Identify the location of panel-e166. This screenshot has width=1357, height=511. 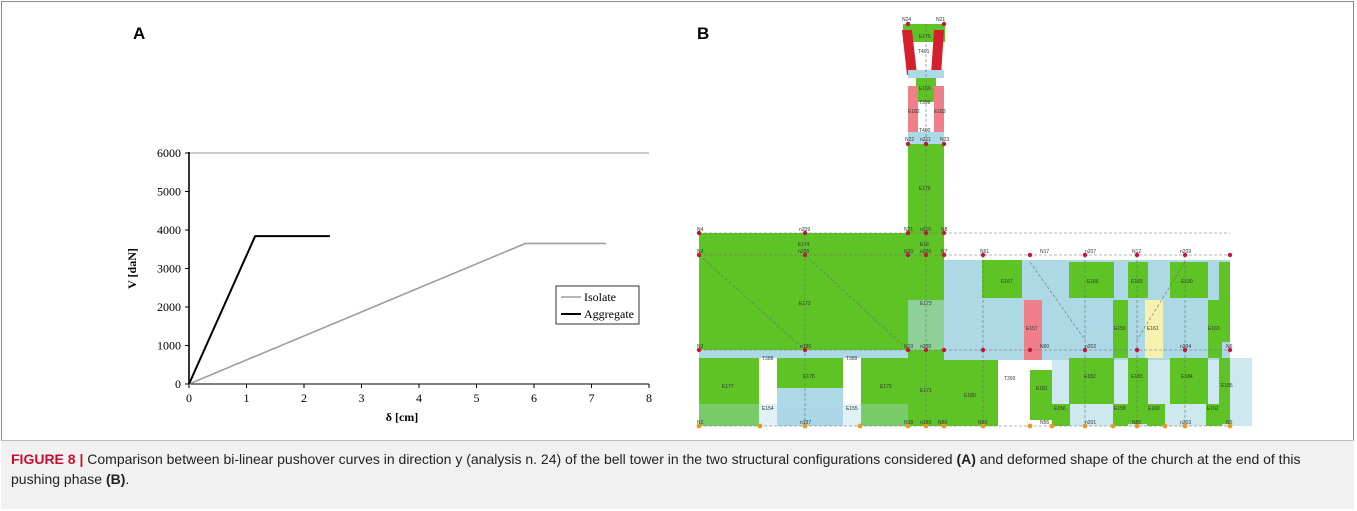
(1091, 280).